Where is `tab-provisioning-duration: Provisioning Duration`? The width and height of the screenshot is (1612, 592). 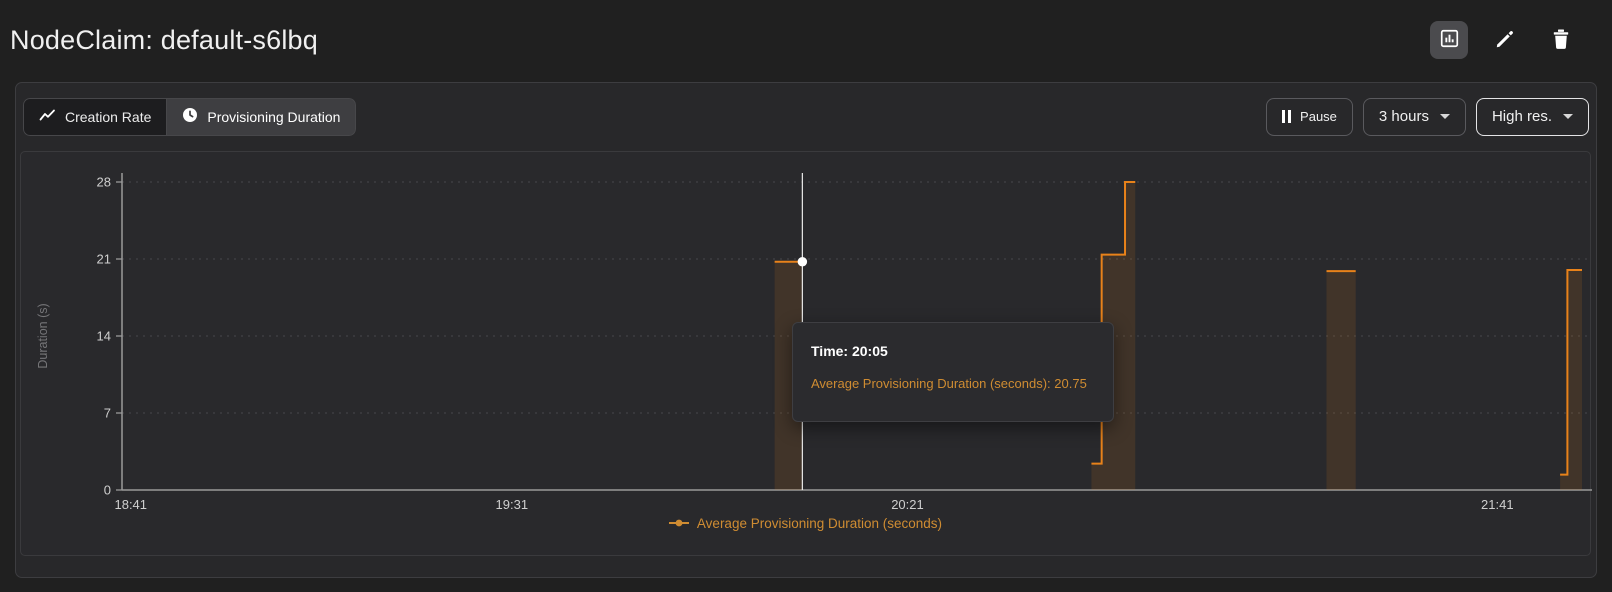 tab-provisioning-duration: Provisioning Duration is located at coordinates (261, 116).